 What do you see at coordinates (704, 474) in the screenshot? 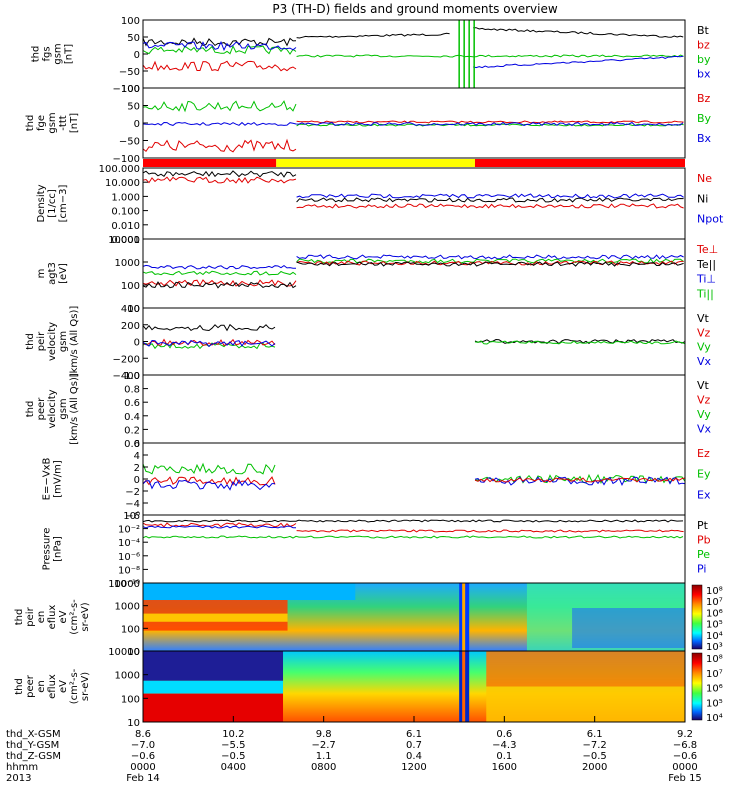
I see `legend-label: Ey` at bounding box center [704, 474].